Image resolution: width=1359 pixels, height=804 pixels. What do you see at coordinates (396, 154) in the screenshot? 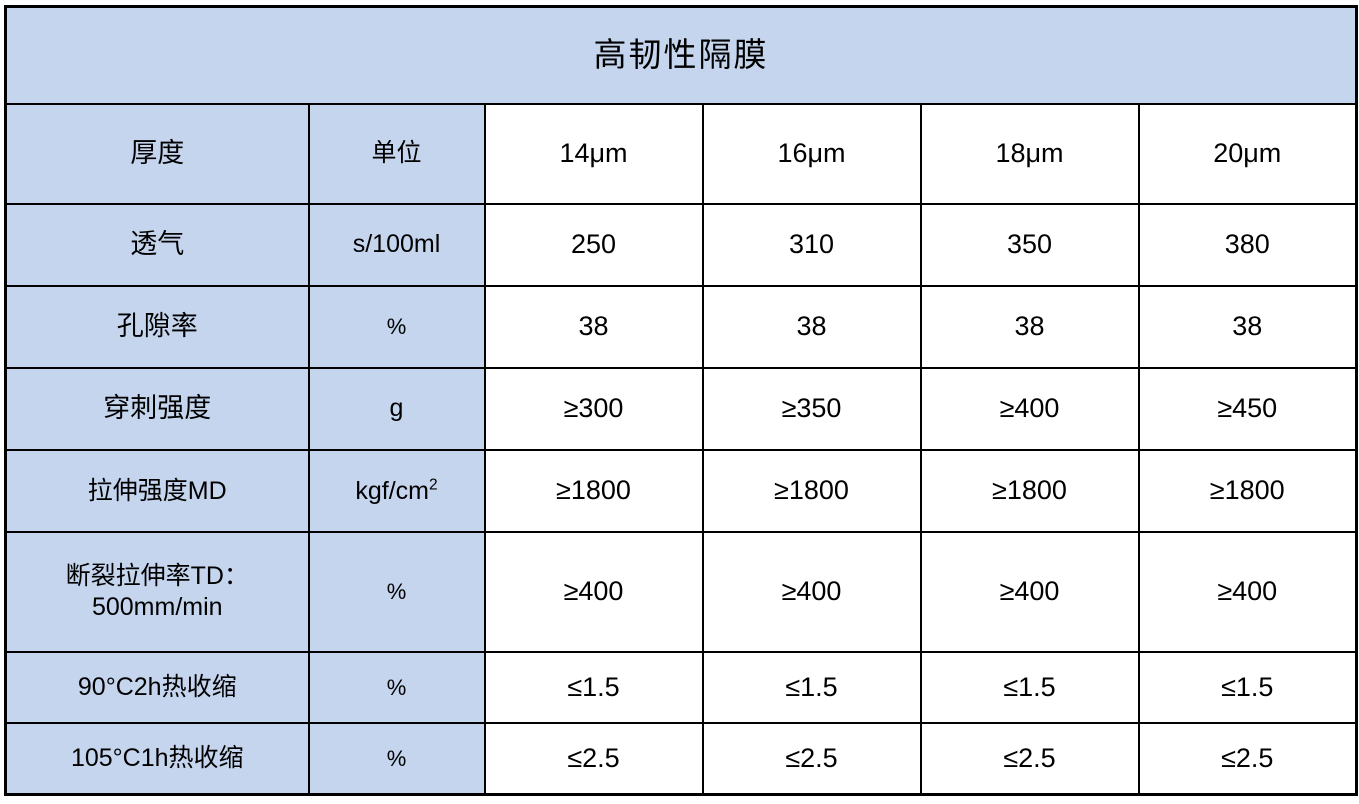
I see `header-unit-label: 单位` at bounding box center [396, 154].